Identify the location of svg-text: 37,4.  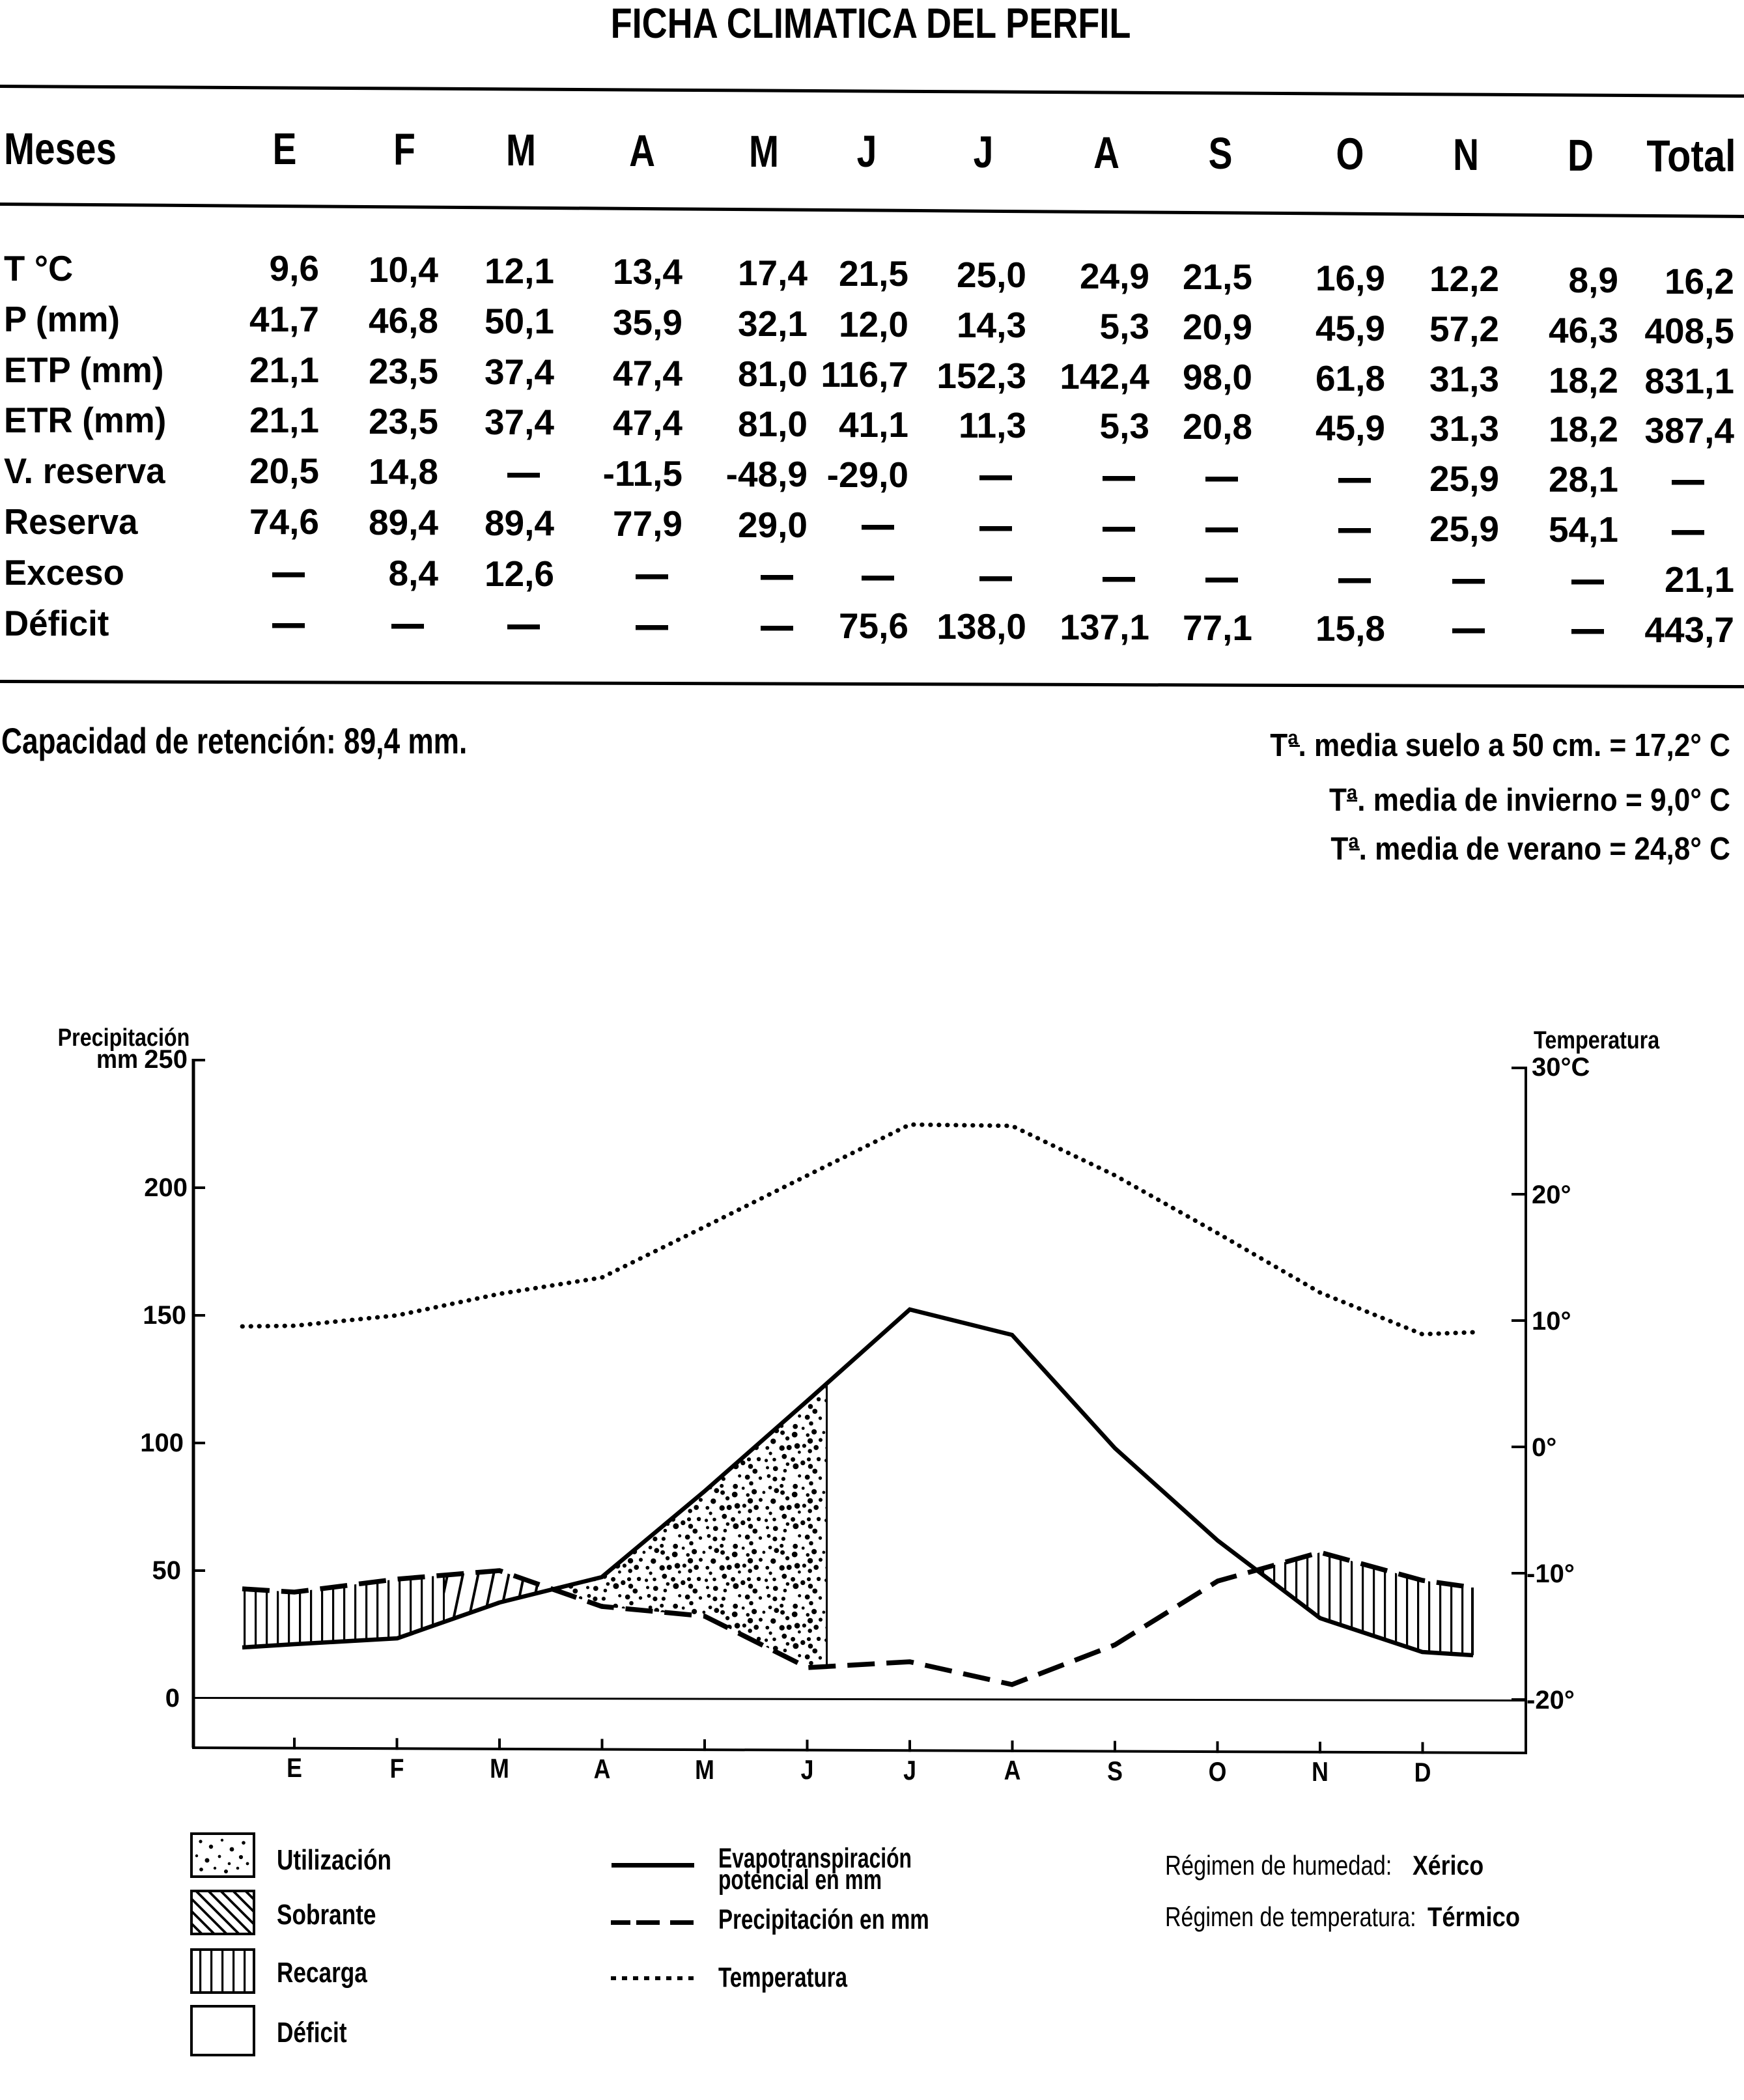
(519, 372).